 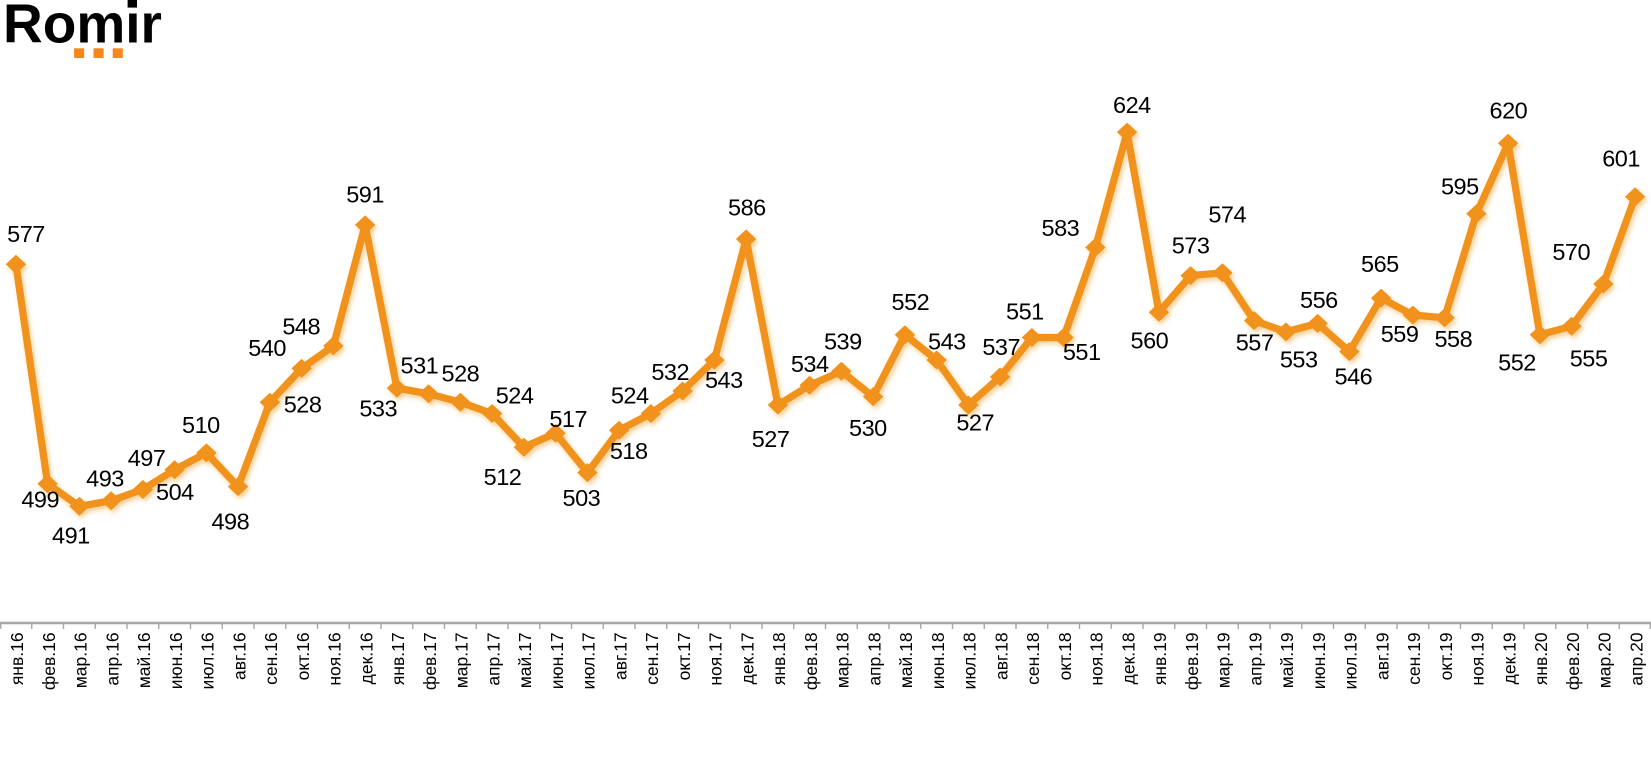 What do you see at coordinates (1571, 252) in the screenshot?
I see `svg-text: 570` at bounding box center [1571, 252].